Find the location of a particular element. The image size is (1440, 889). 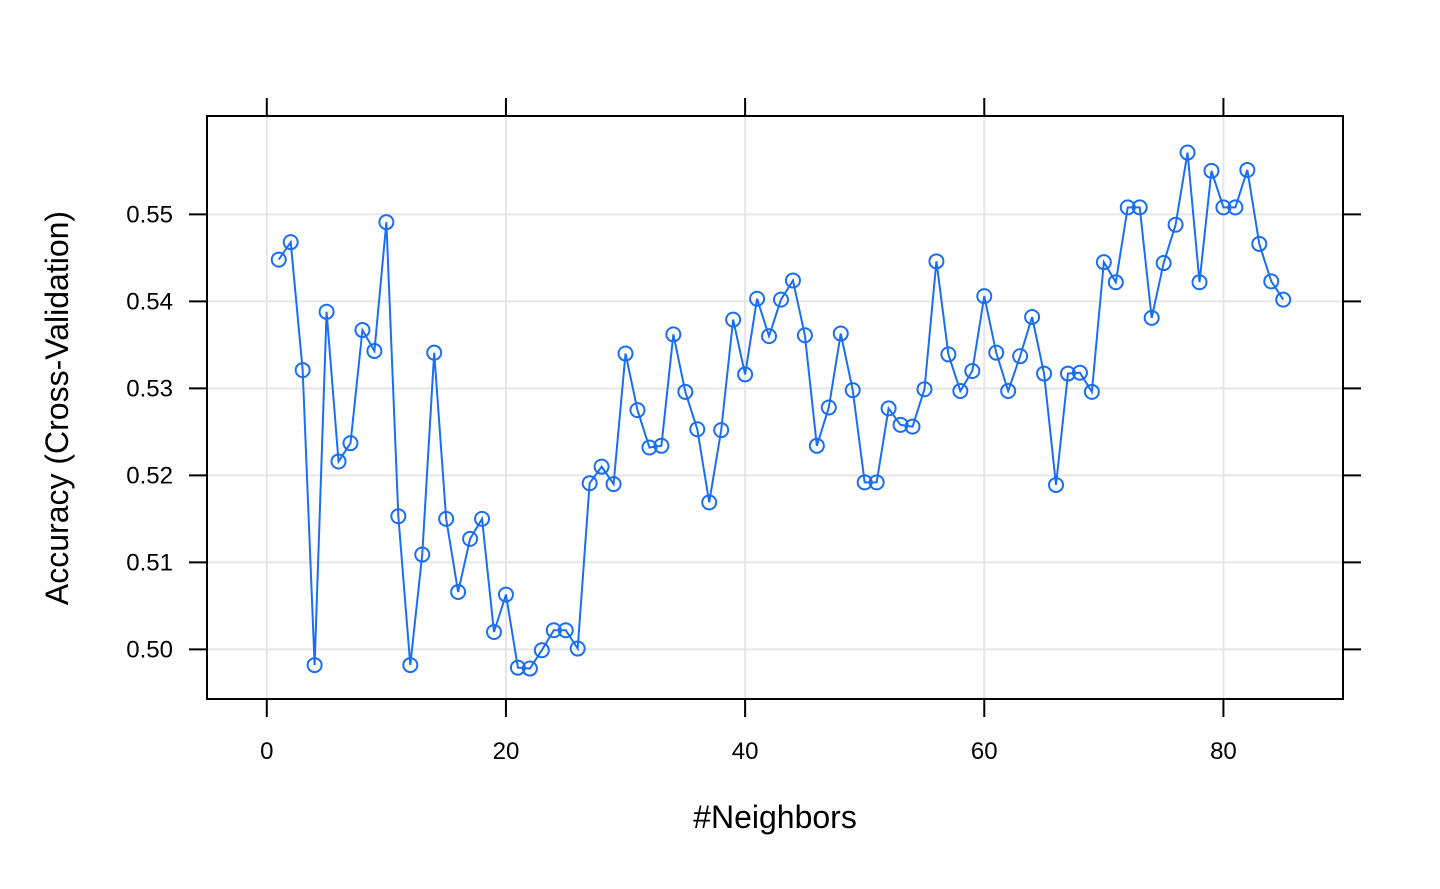

y-tick-label: 0.55 is located at coordinates (149, 214).